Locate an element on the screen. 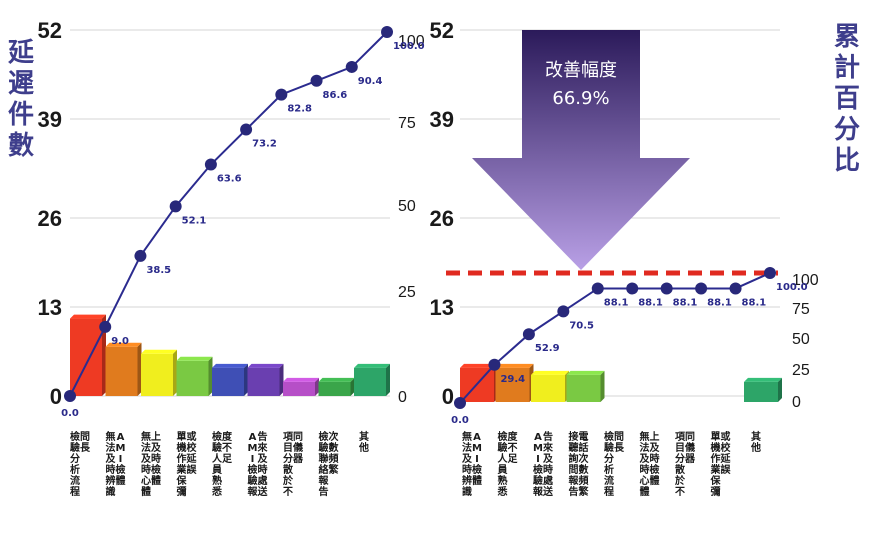 The image size is (870, 534). category-label: 接聽詢問報告電話次數頻繁 is located at coordinates (579, 464).